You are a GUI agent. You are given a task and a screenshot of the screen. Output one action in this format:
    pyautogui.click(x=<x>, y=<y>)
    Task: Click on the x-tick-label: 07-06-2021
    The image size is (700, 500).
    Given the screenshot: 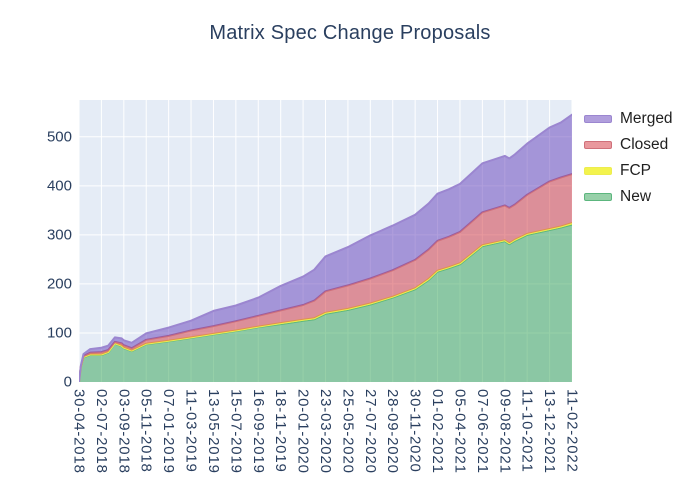 What is the action you would take?
    pyautogui.click(x=482, y=431)
    